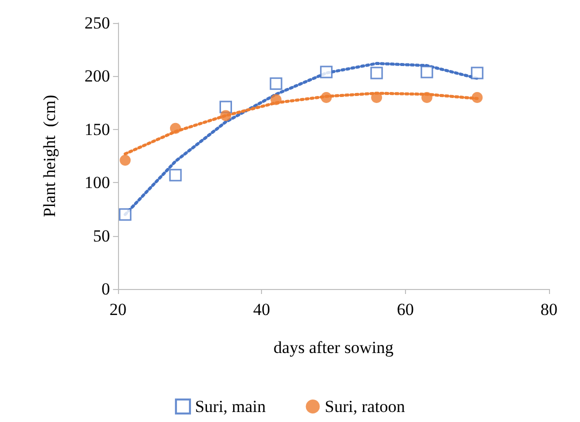  Describe the element at coordinates (97, 23) in the screenshot. I see `y-tick-label: 250` at that location.